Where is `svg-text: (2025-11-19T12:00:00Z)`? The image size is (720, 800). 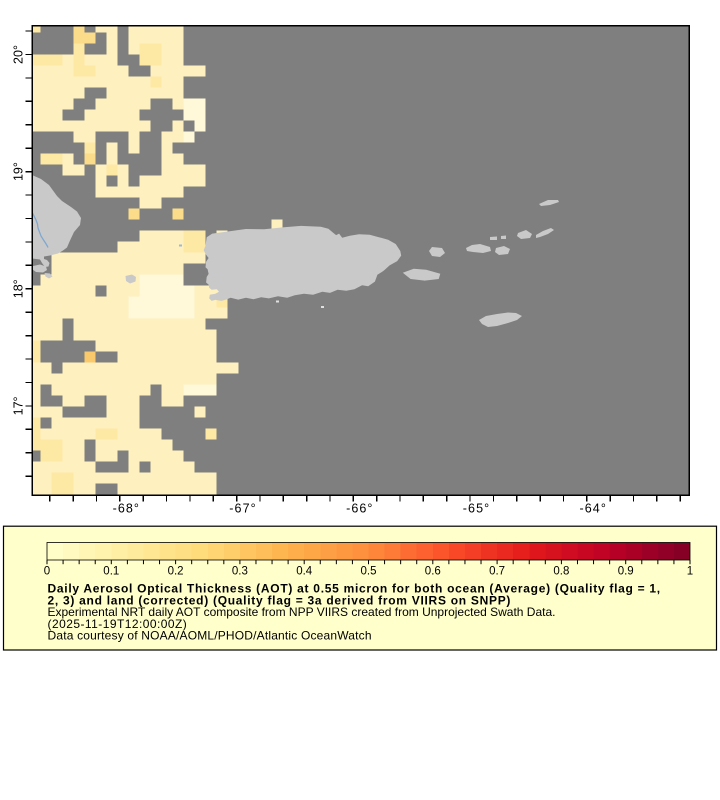 svg-text: (2025-11-19T12:00:00Z) is located at coordinates (118, 624).